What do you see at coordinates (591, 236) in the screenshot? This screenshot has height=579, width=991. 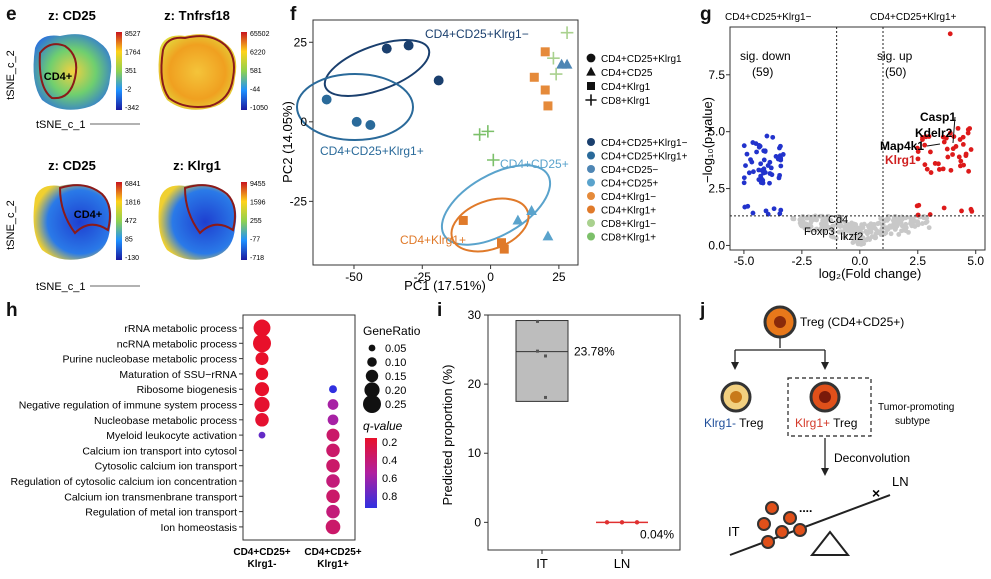 I see `f-legend-color-dot` at bounding box center [591, 236].